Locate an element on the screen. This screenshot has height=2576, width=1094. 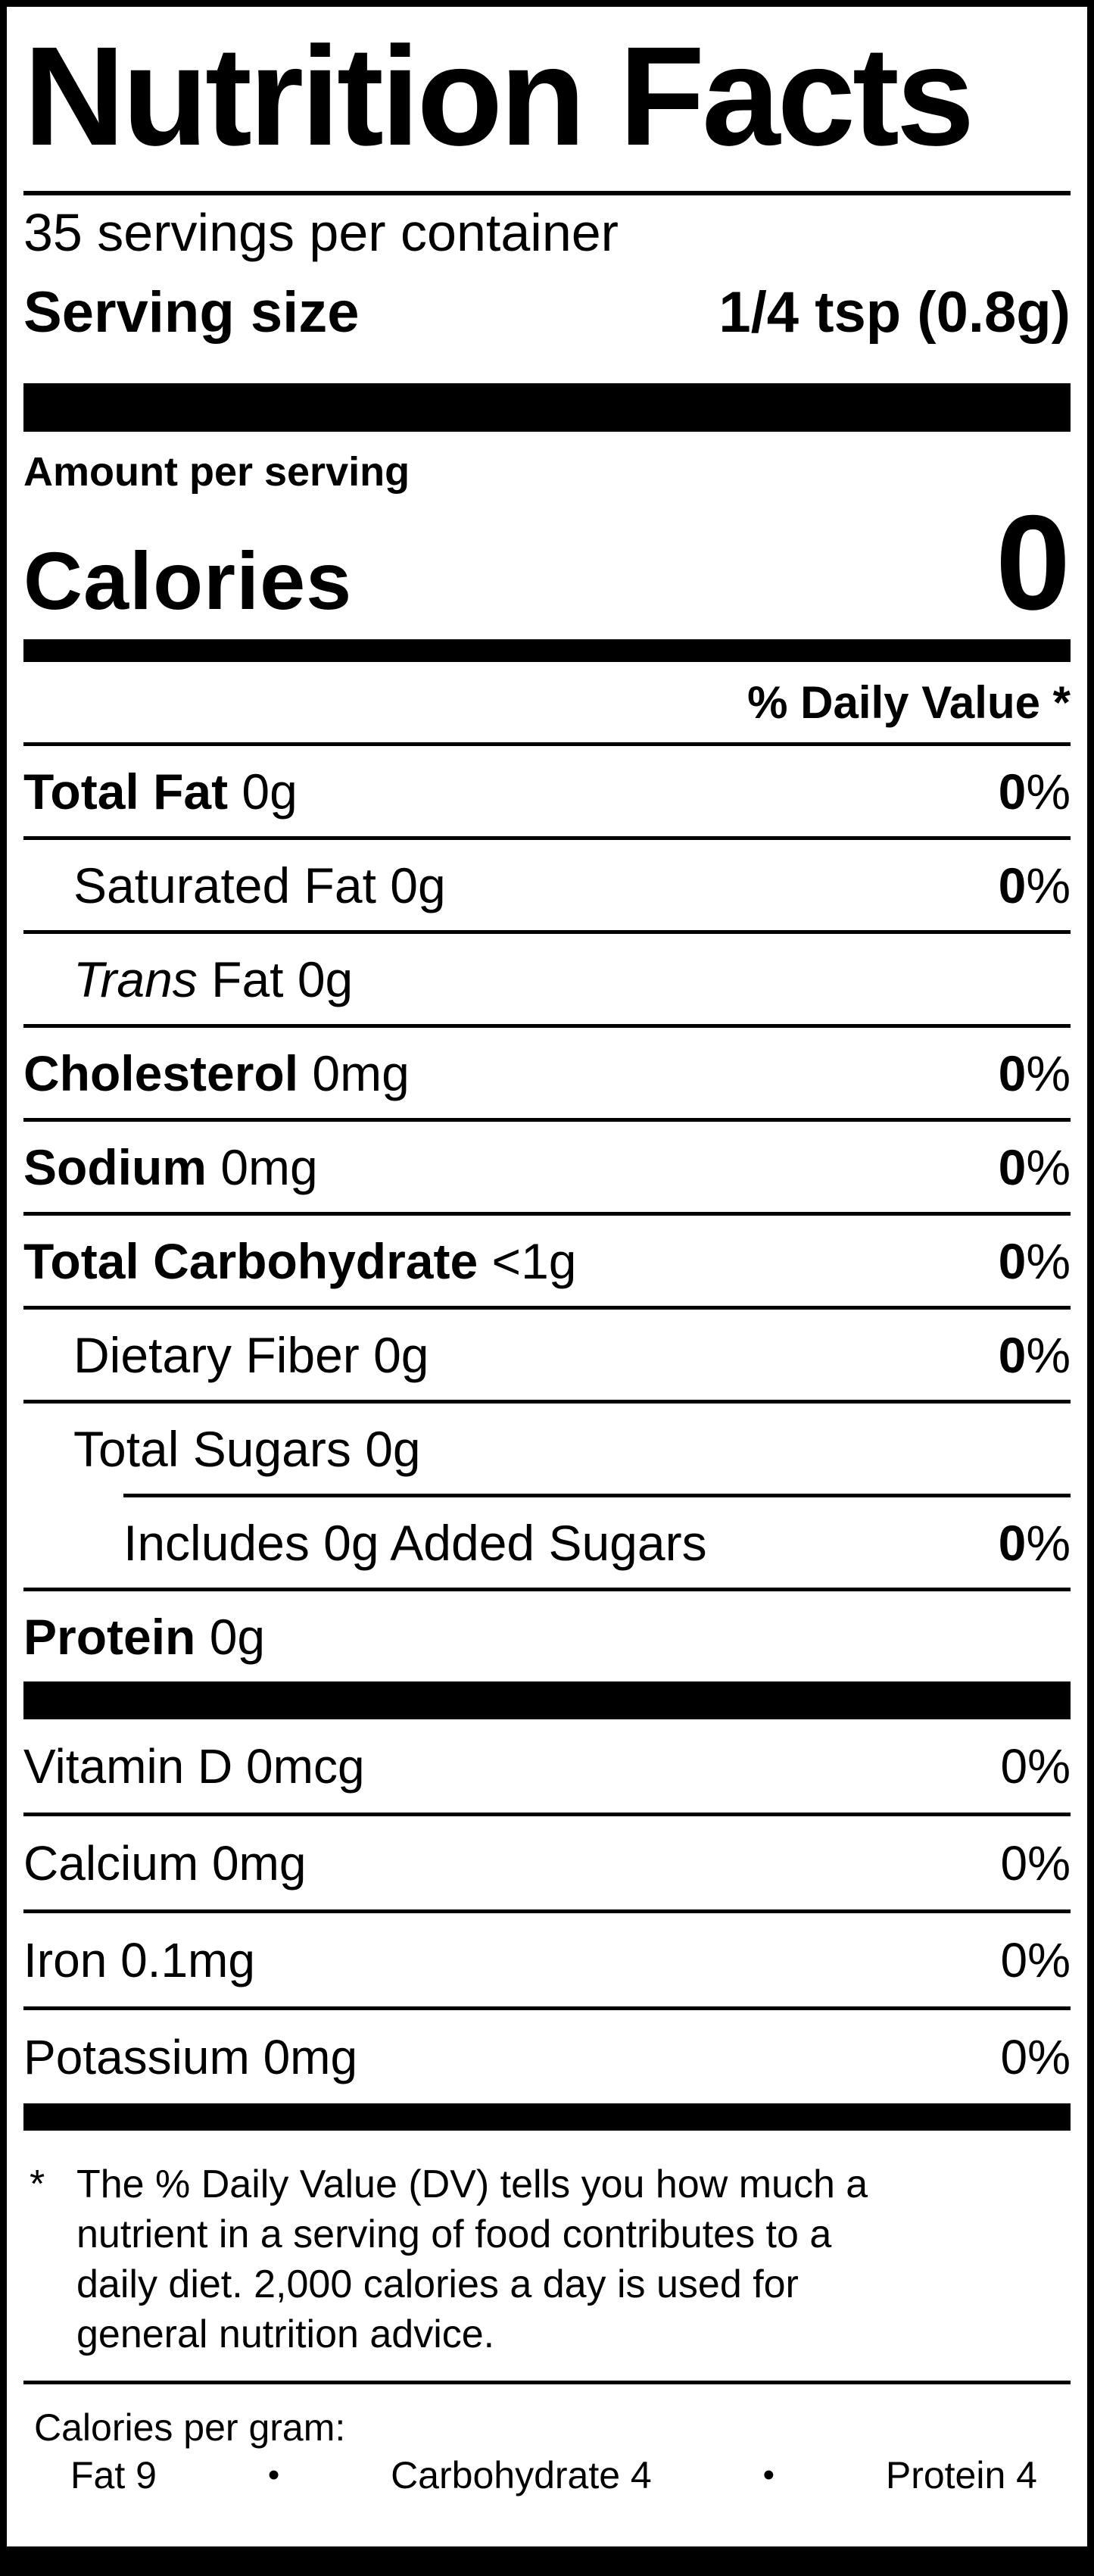
vitamin-row-potassium: Potassium 0mg 0% is located at coordinates (547, 2057).